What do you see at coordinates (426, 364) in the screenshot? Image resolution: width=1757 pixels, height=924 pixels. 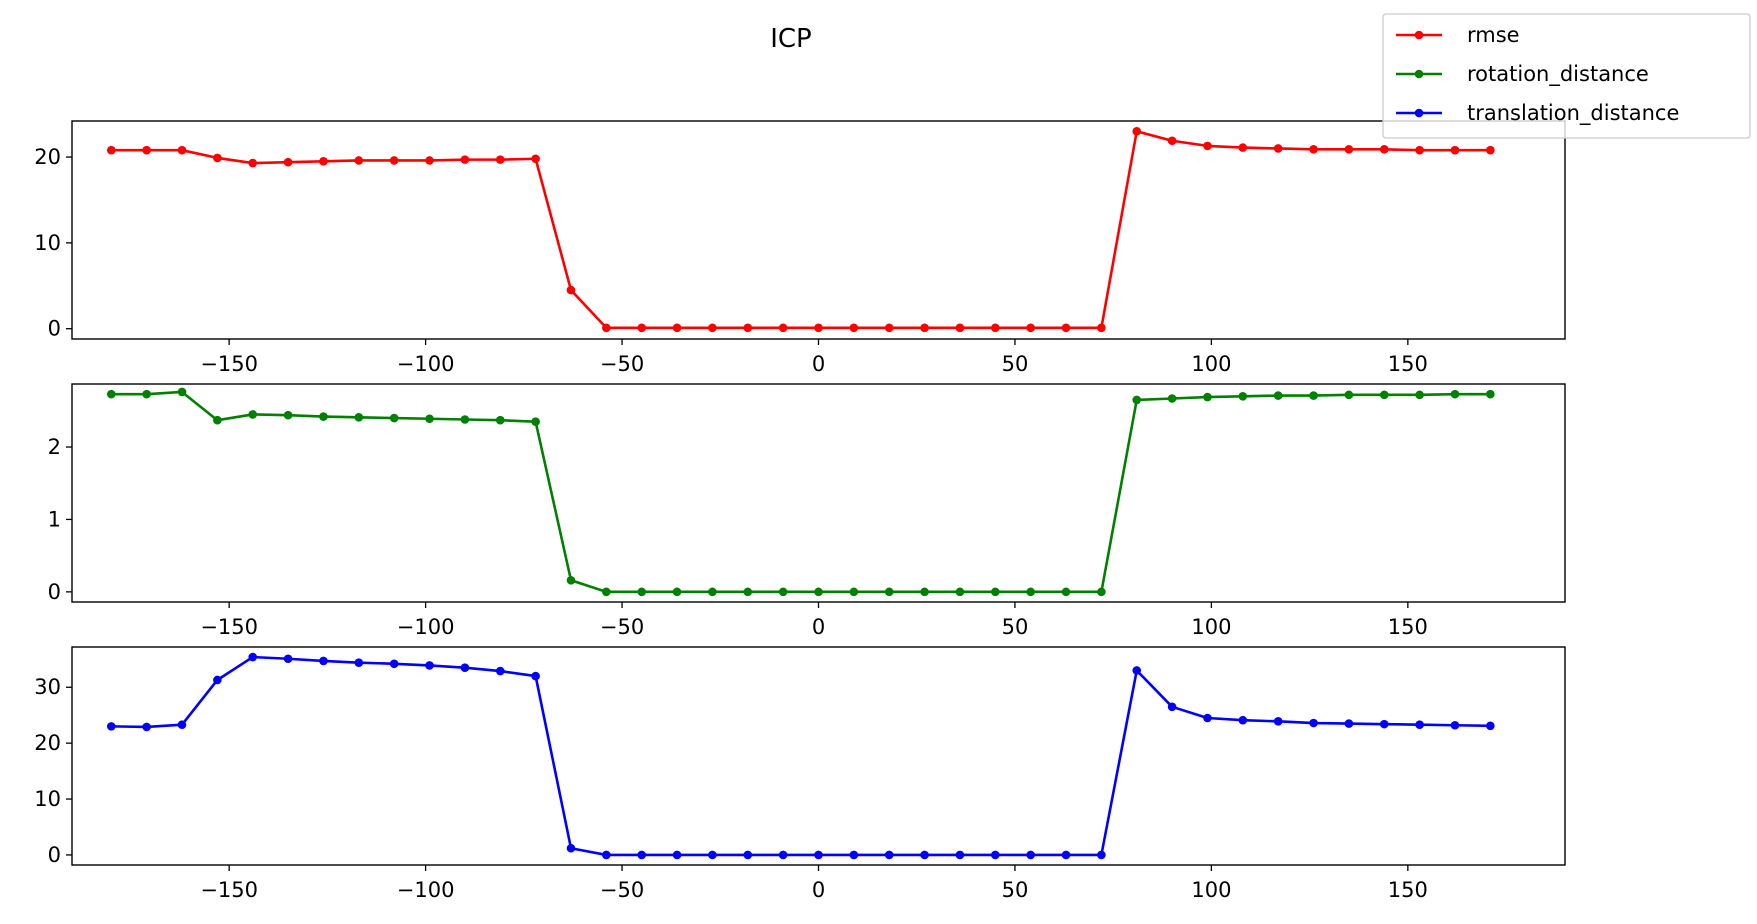 I see `x-tick-label: −100` at bounding box center [426, 364].